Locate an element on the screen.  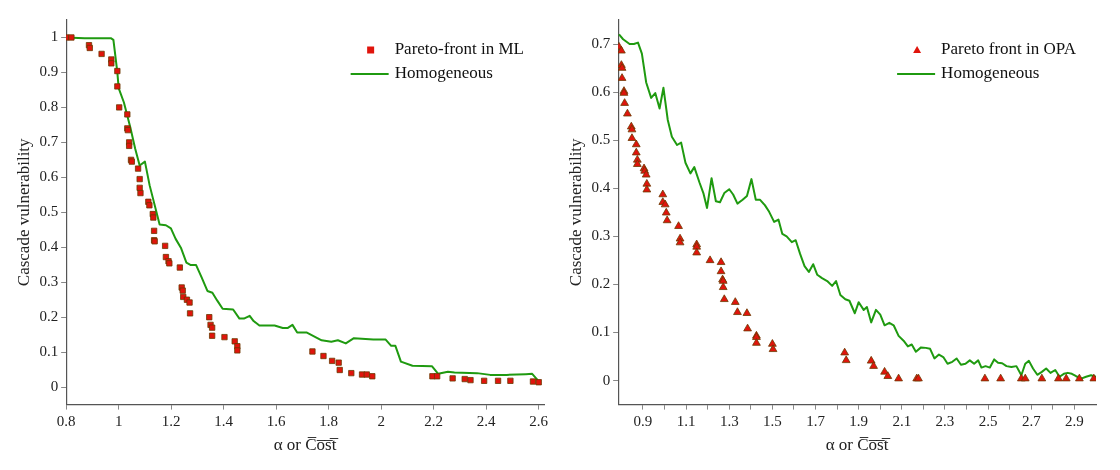
y-tick-label: 0.9 is located at coordinates (49, 71).